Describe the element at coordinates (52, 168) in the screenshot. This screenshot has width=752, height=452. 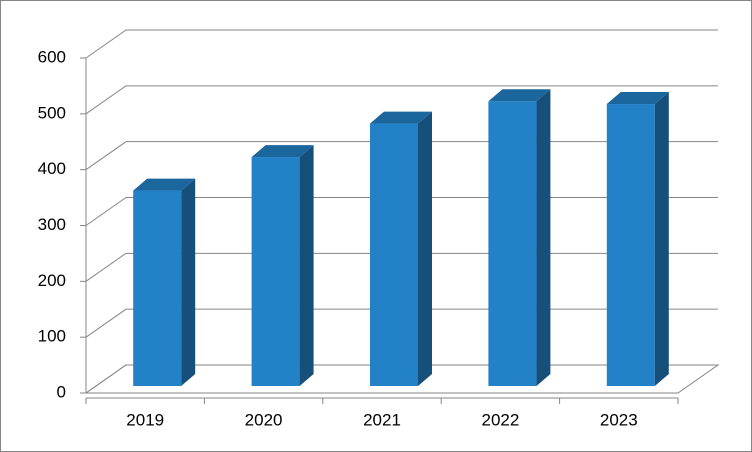
I see `y-tick-label: 400` at that location.